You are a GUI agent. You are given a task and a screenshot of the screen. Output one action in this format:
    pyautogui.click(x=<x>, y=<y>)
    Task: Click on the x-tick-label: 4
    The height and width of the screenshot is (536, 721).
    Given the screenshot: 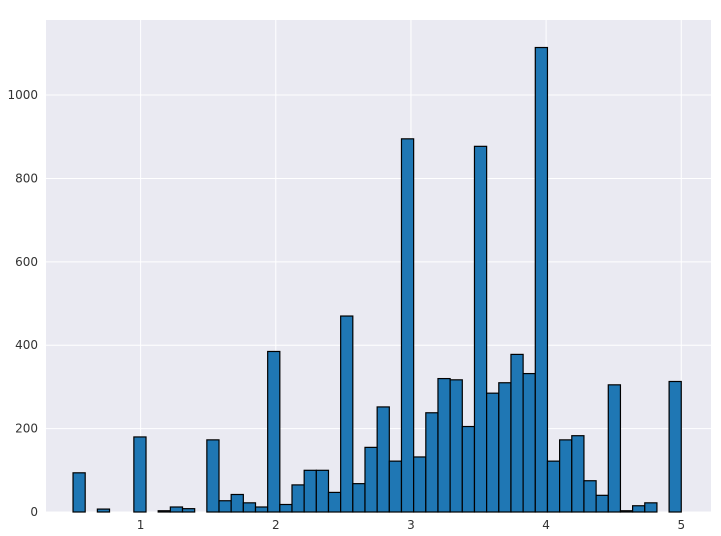 What is the action you would take?
    pyautogui.click(x=546, y=525)
    